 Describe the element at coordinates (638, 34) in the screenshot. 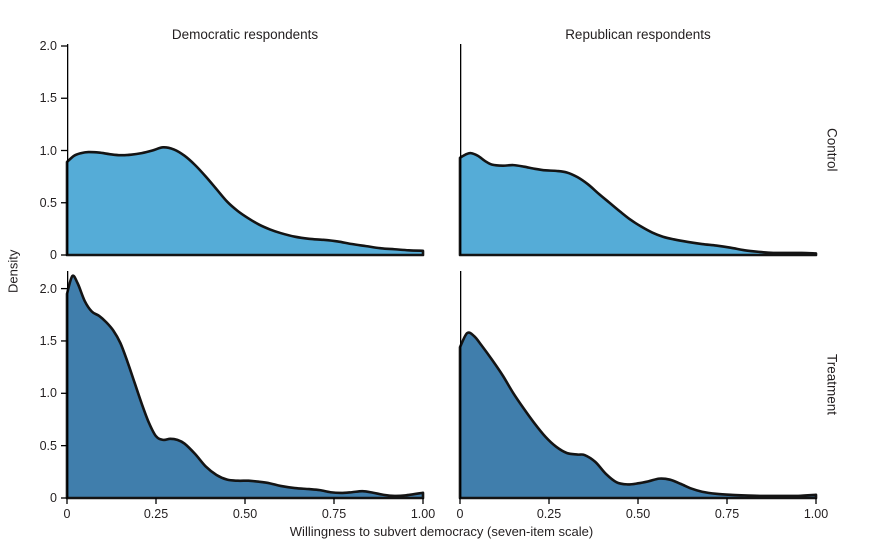

I see `column-title-republican: Republican respondents` at that location.